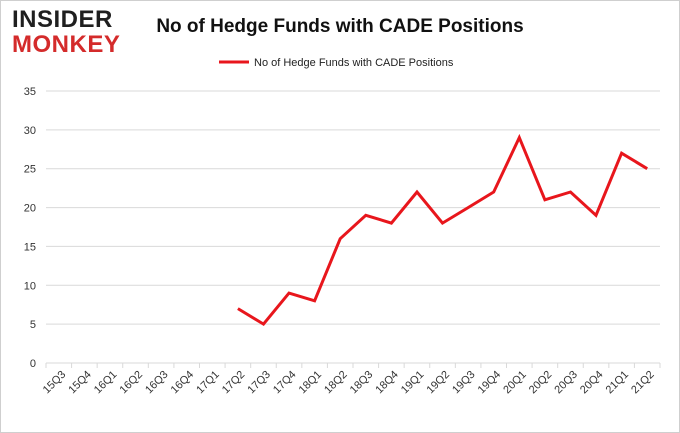 The image size is (680, 433). Describe the element at coordinates (643, 383) in the screenshot. I see `x-tick-label: 21Q2` at that location.